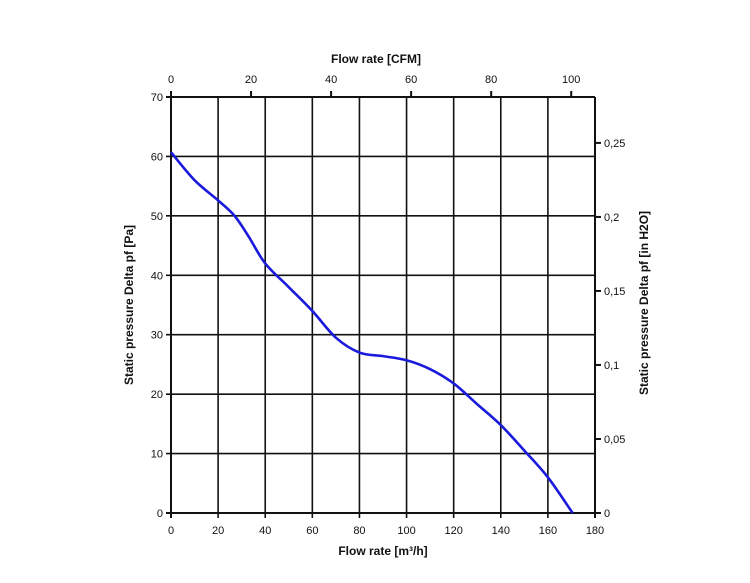 The image size is (750, 583). I want to click on y2-tick-label: 0,2, so click(611, 218).